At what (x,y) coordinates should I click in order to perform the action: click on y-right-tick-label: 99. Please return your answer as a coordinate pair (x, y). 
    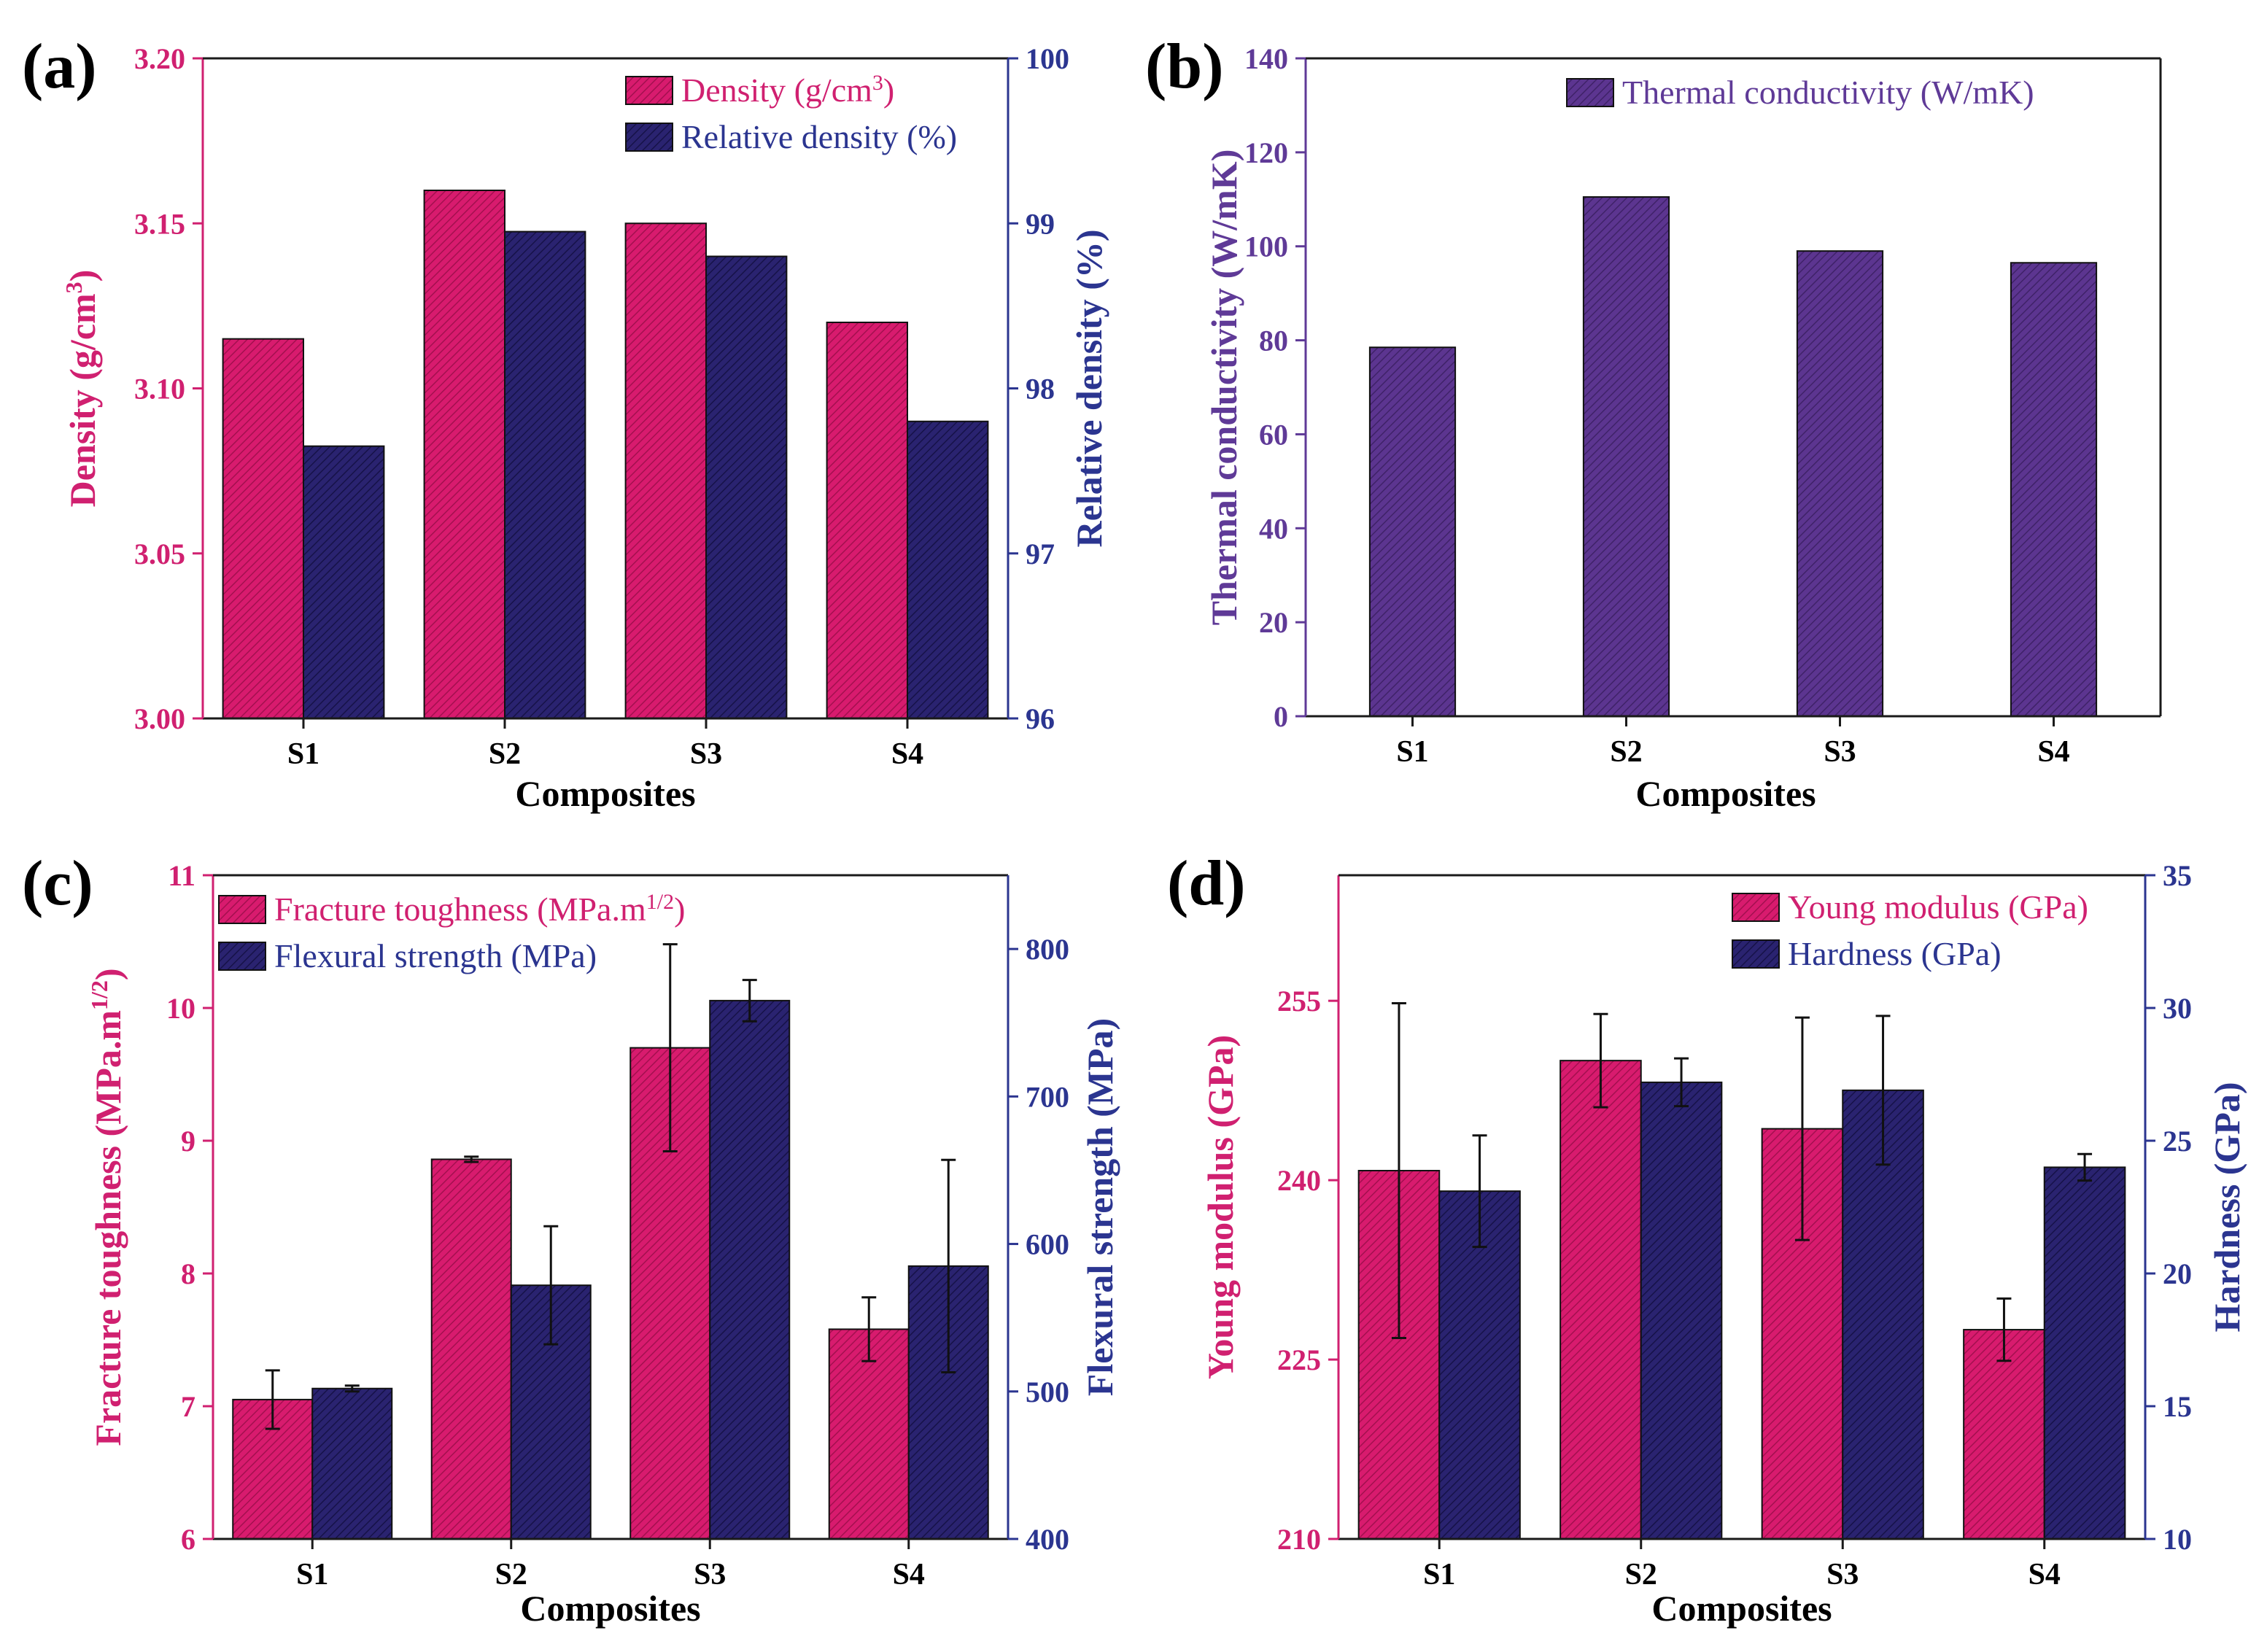
    Looking at the image, I should click on (1040, 223).